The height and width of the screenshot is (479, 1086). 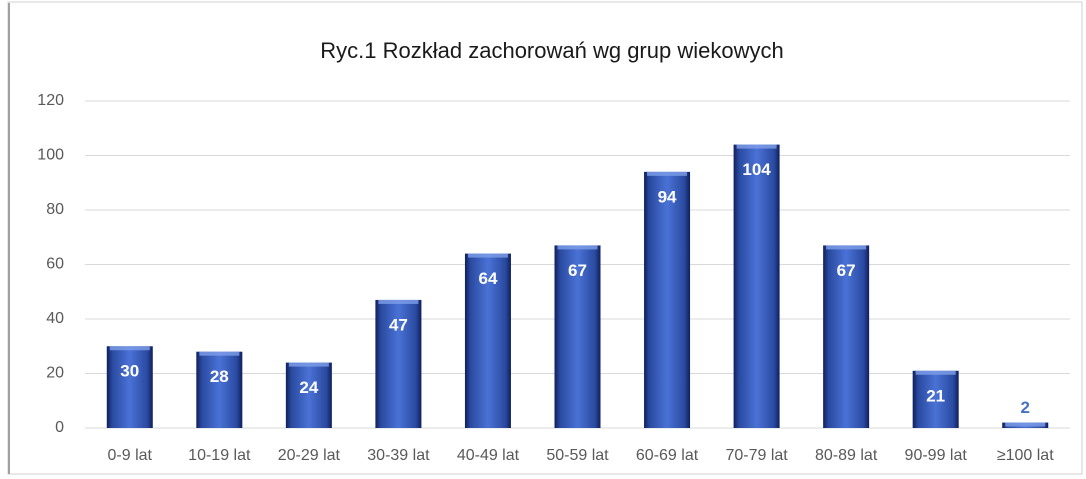 I want to click on x-tick-label: 90-99 lat, so click(x=936, y=455).